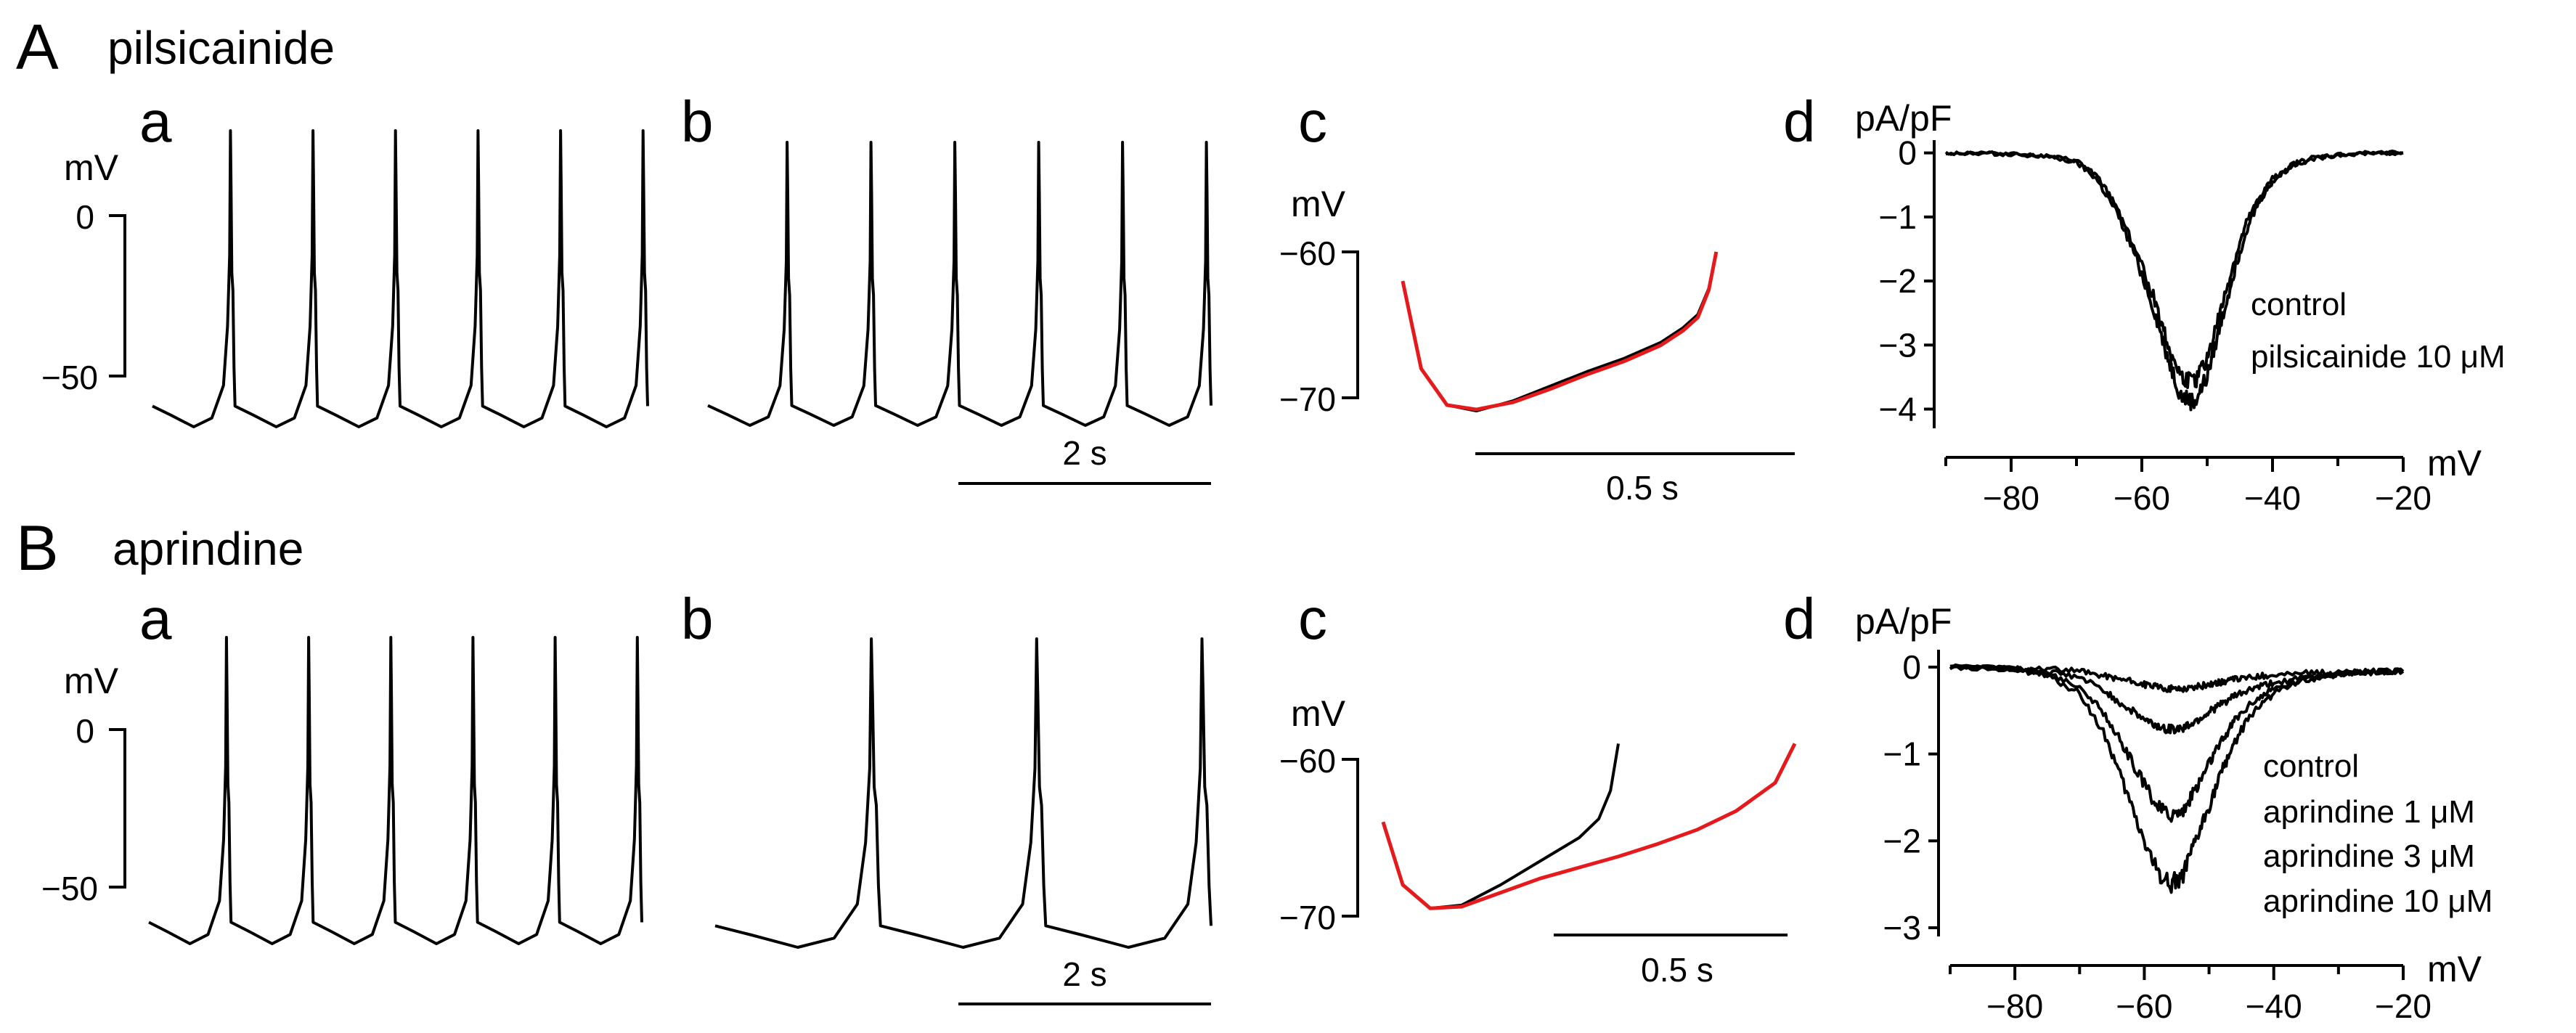 The height and width of the screenshot is (1033, 2576). Describe the element at coordinates (1902, 841) in the screenshot. I see `Bd-y-tick-label: −2` at that location.